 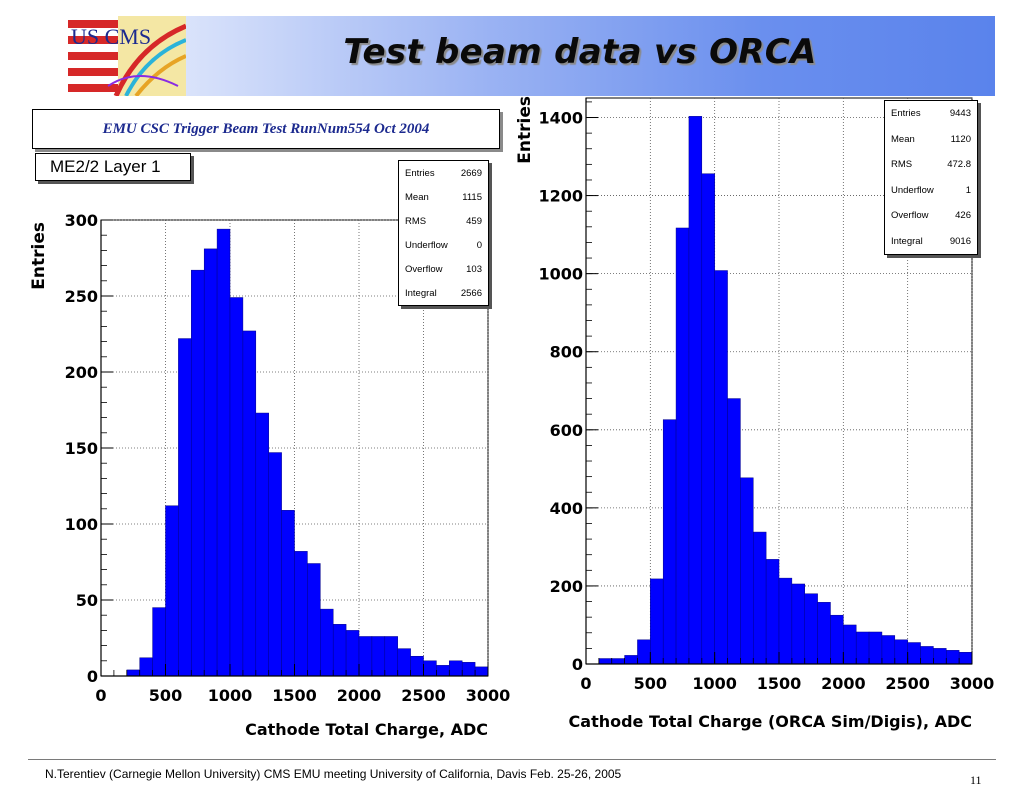 I want to click on y-tick-label: 50, so click(x=87, y=600).